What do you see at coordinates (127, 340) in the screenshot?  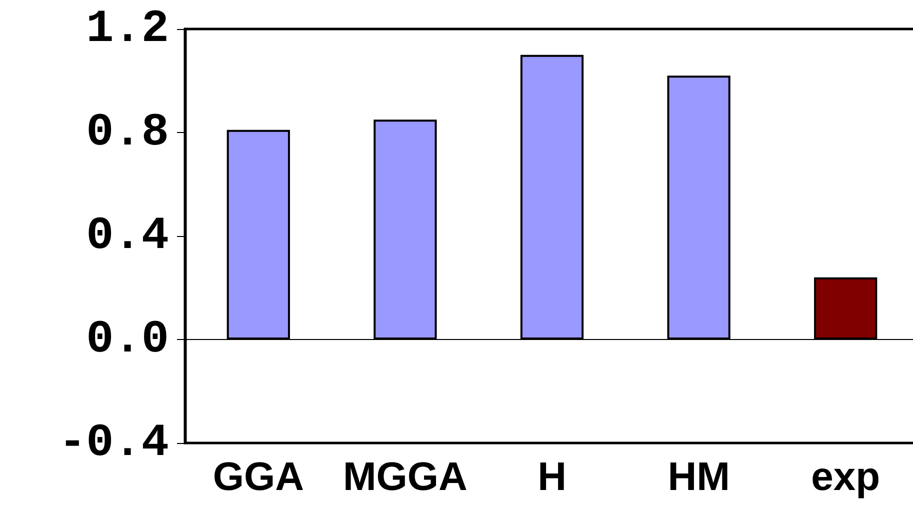 I see `y-tick-label: 0.0` at bounding box center [127, 340].